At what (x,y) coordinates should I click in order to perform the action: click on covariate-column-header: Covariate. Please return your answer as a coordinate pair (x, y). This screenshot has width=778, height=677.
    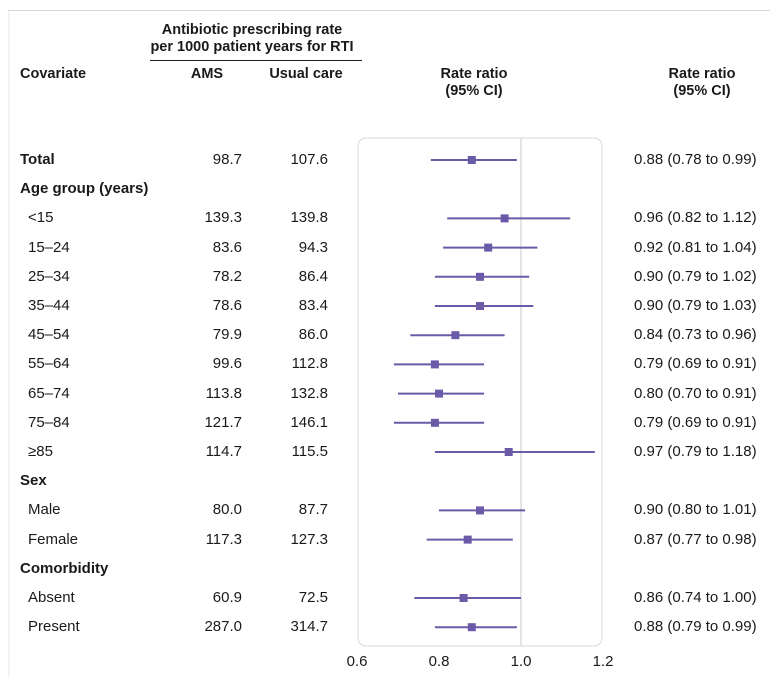
    Looking at the image, I should click on (53, 74).